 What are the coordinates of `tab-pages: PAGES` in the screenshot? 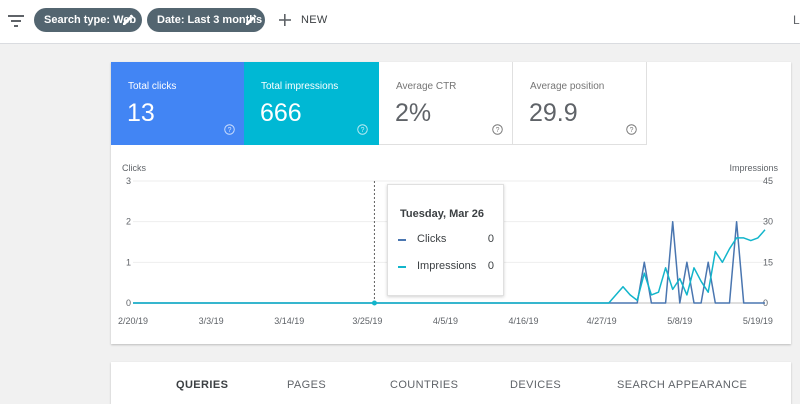 It's located at (307, 385).